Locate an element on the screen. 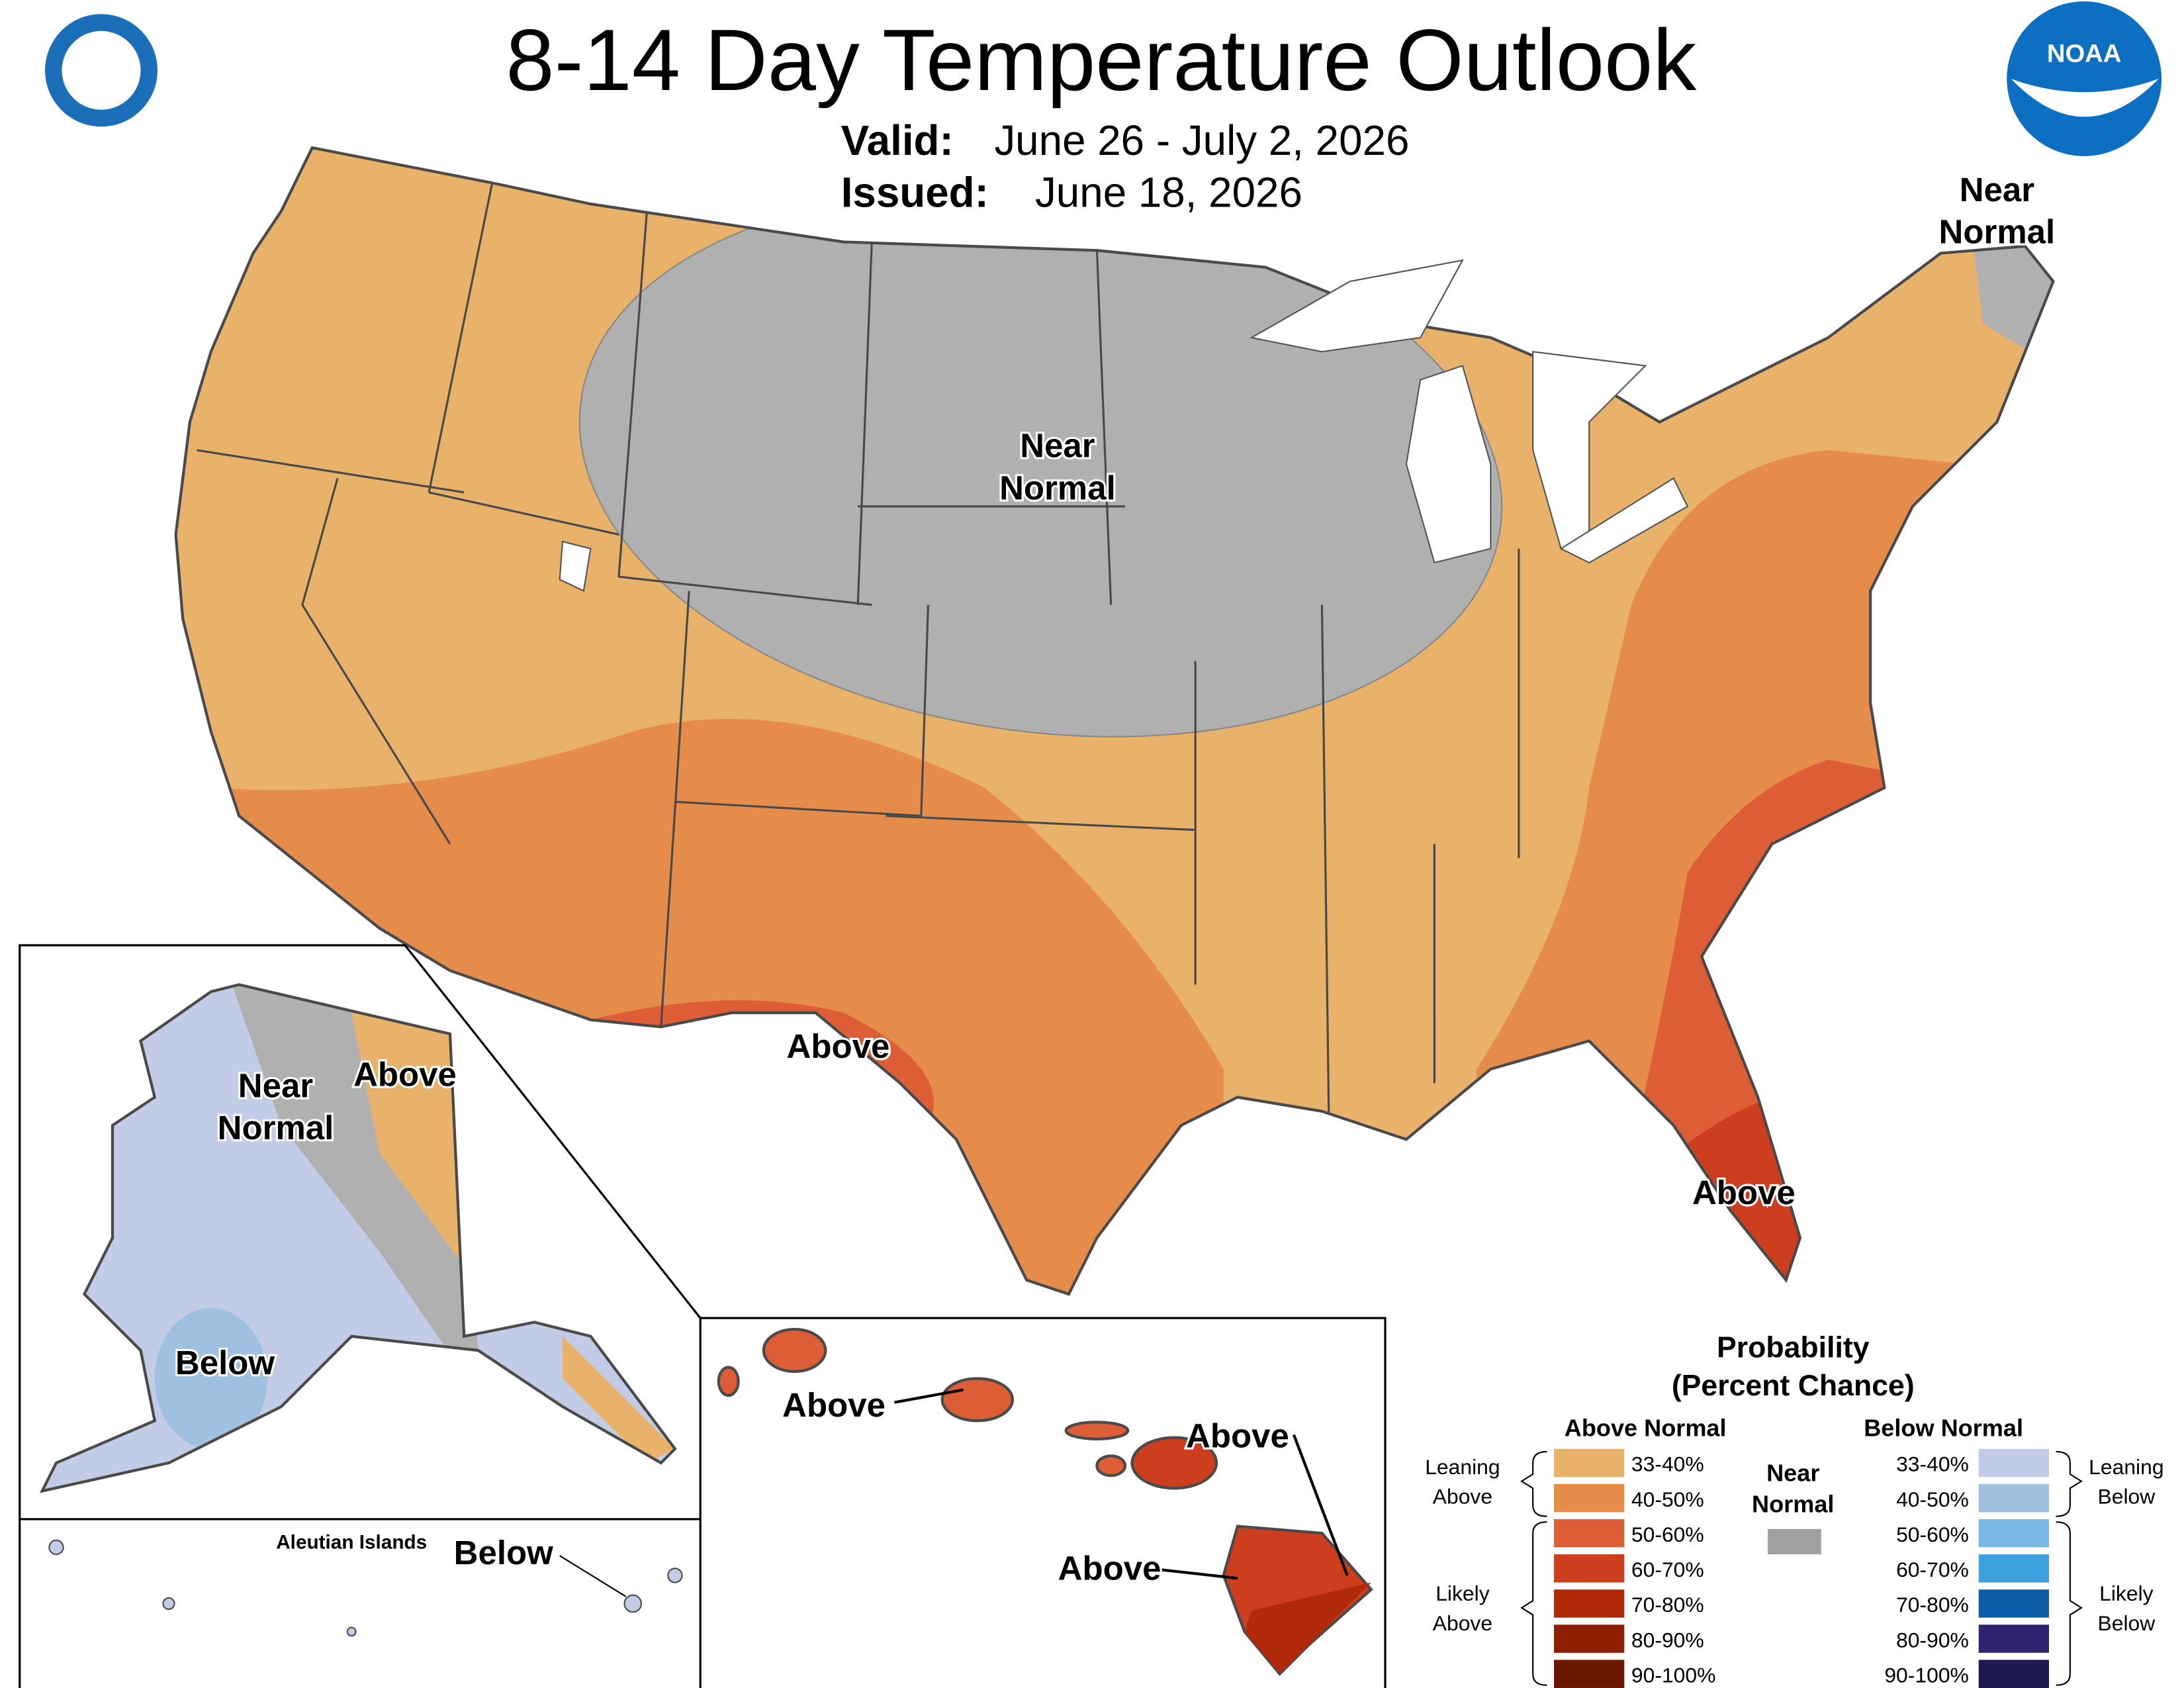  issued-line: Issued: June 18, 2026 is located at coordinates (1071, 192).